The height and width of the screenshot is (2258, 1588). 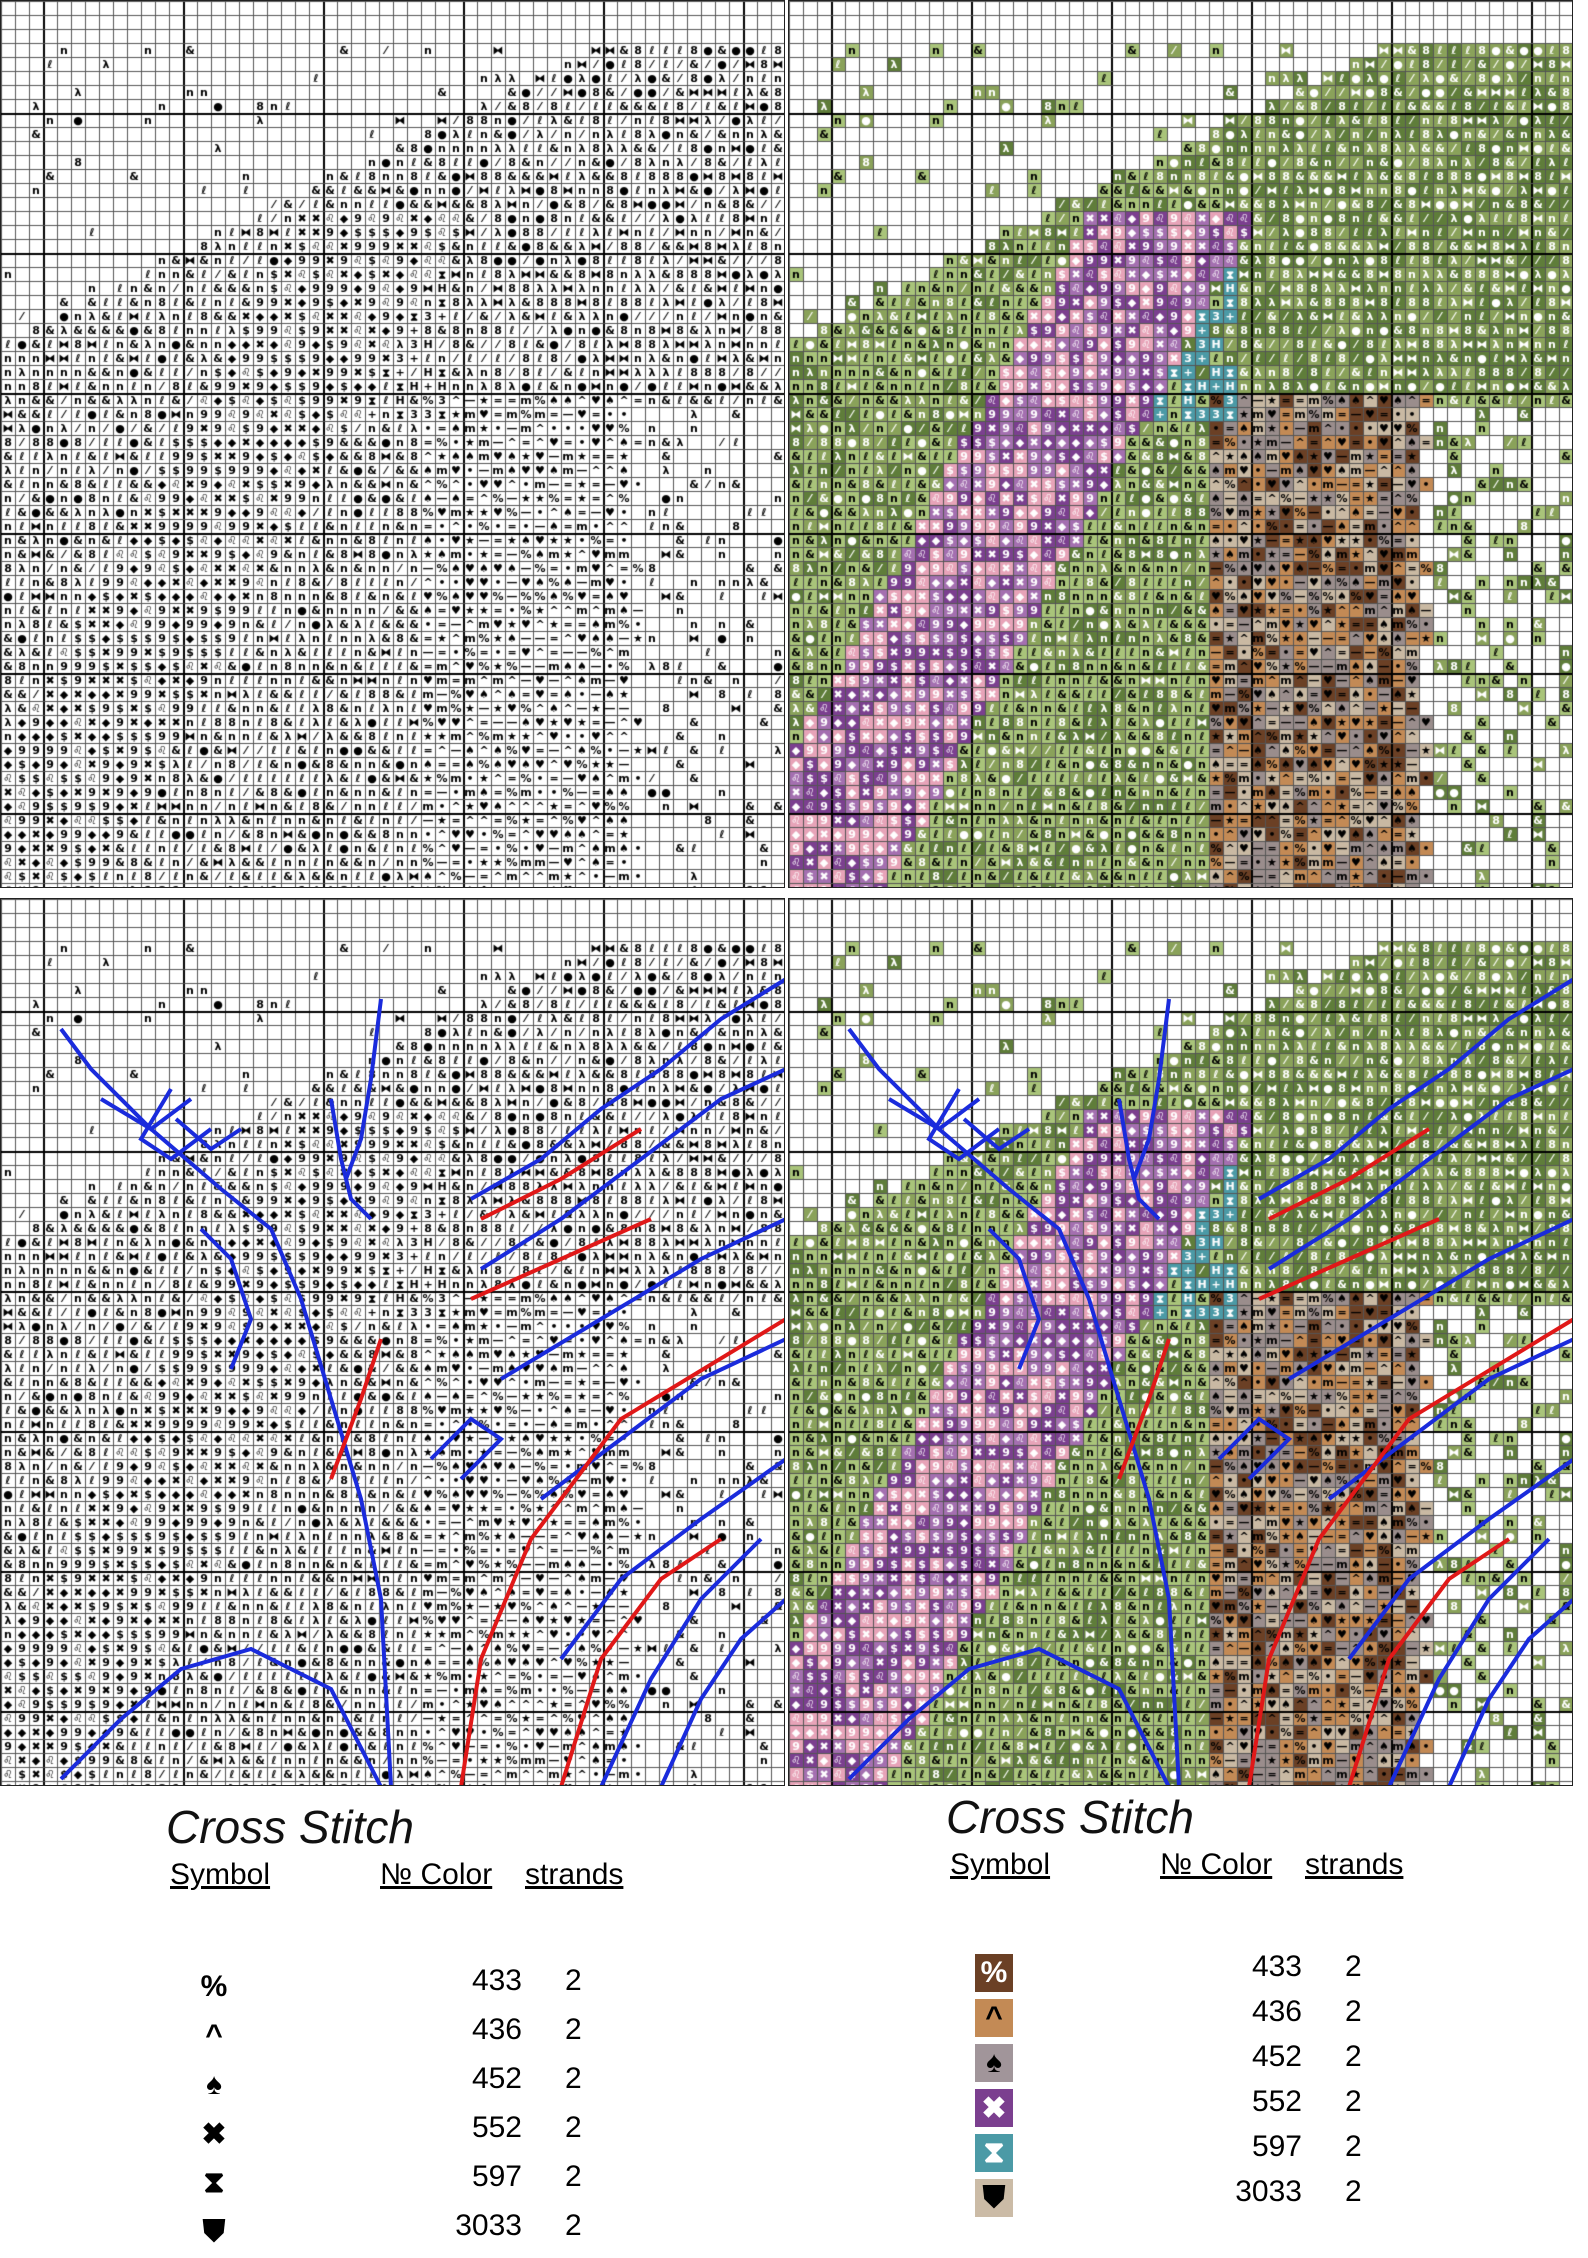 I want to click on legend-color-number: 597, so click(x=1276, y=2146).